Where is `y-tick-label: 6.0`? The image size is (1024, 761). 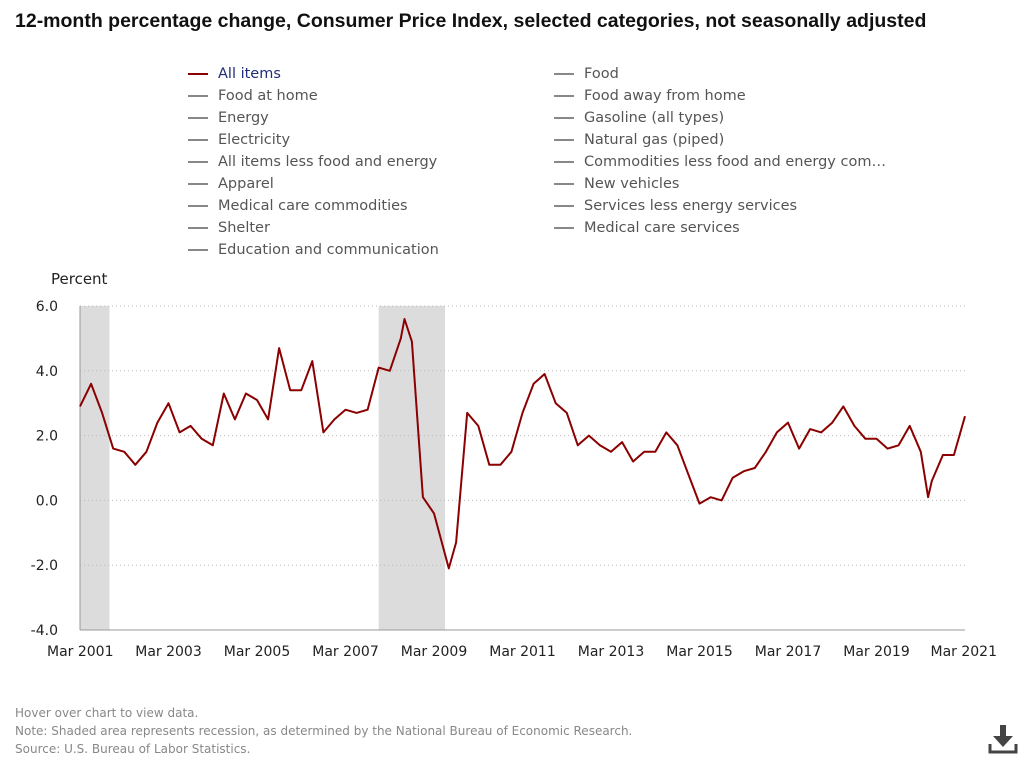
y-tick-label: 6.0 is located at coordinates (47, 307).